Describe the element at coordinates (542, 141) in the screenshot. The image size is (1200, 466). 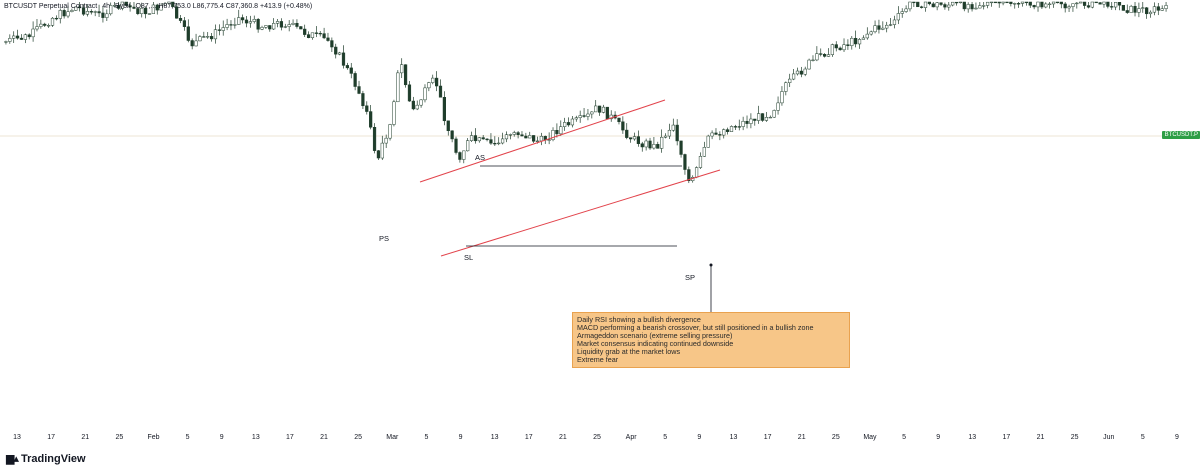
I see `channel-upper-line` at that location.